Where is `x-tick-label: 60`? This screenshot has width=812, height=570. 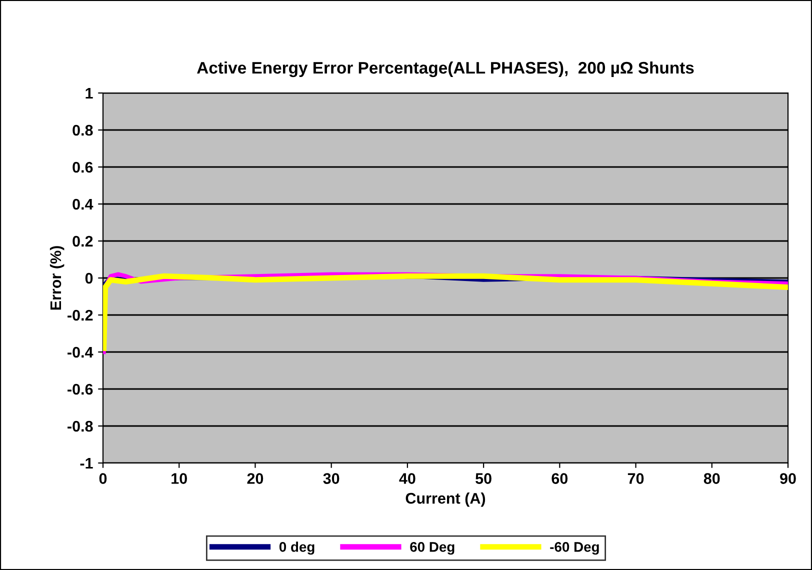 x-tick-label: 60 is located at coordinates (560, 478).